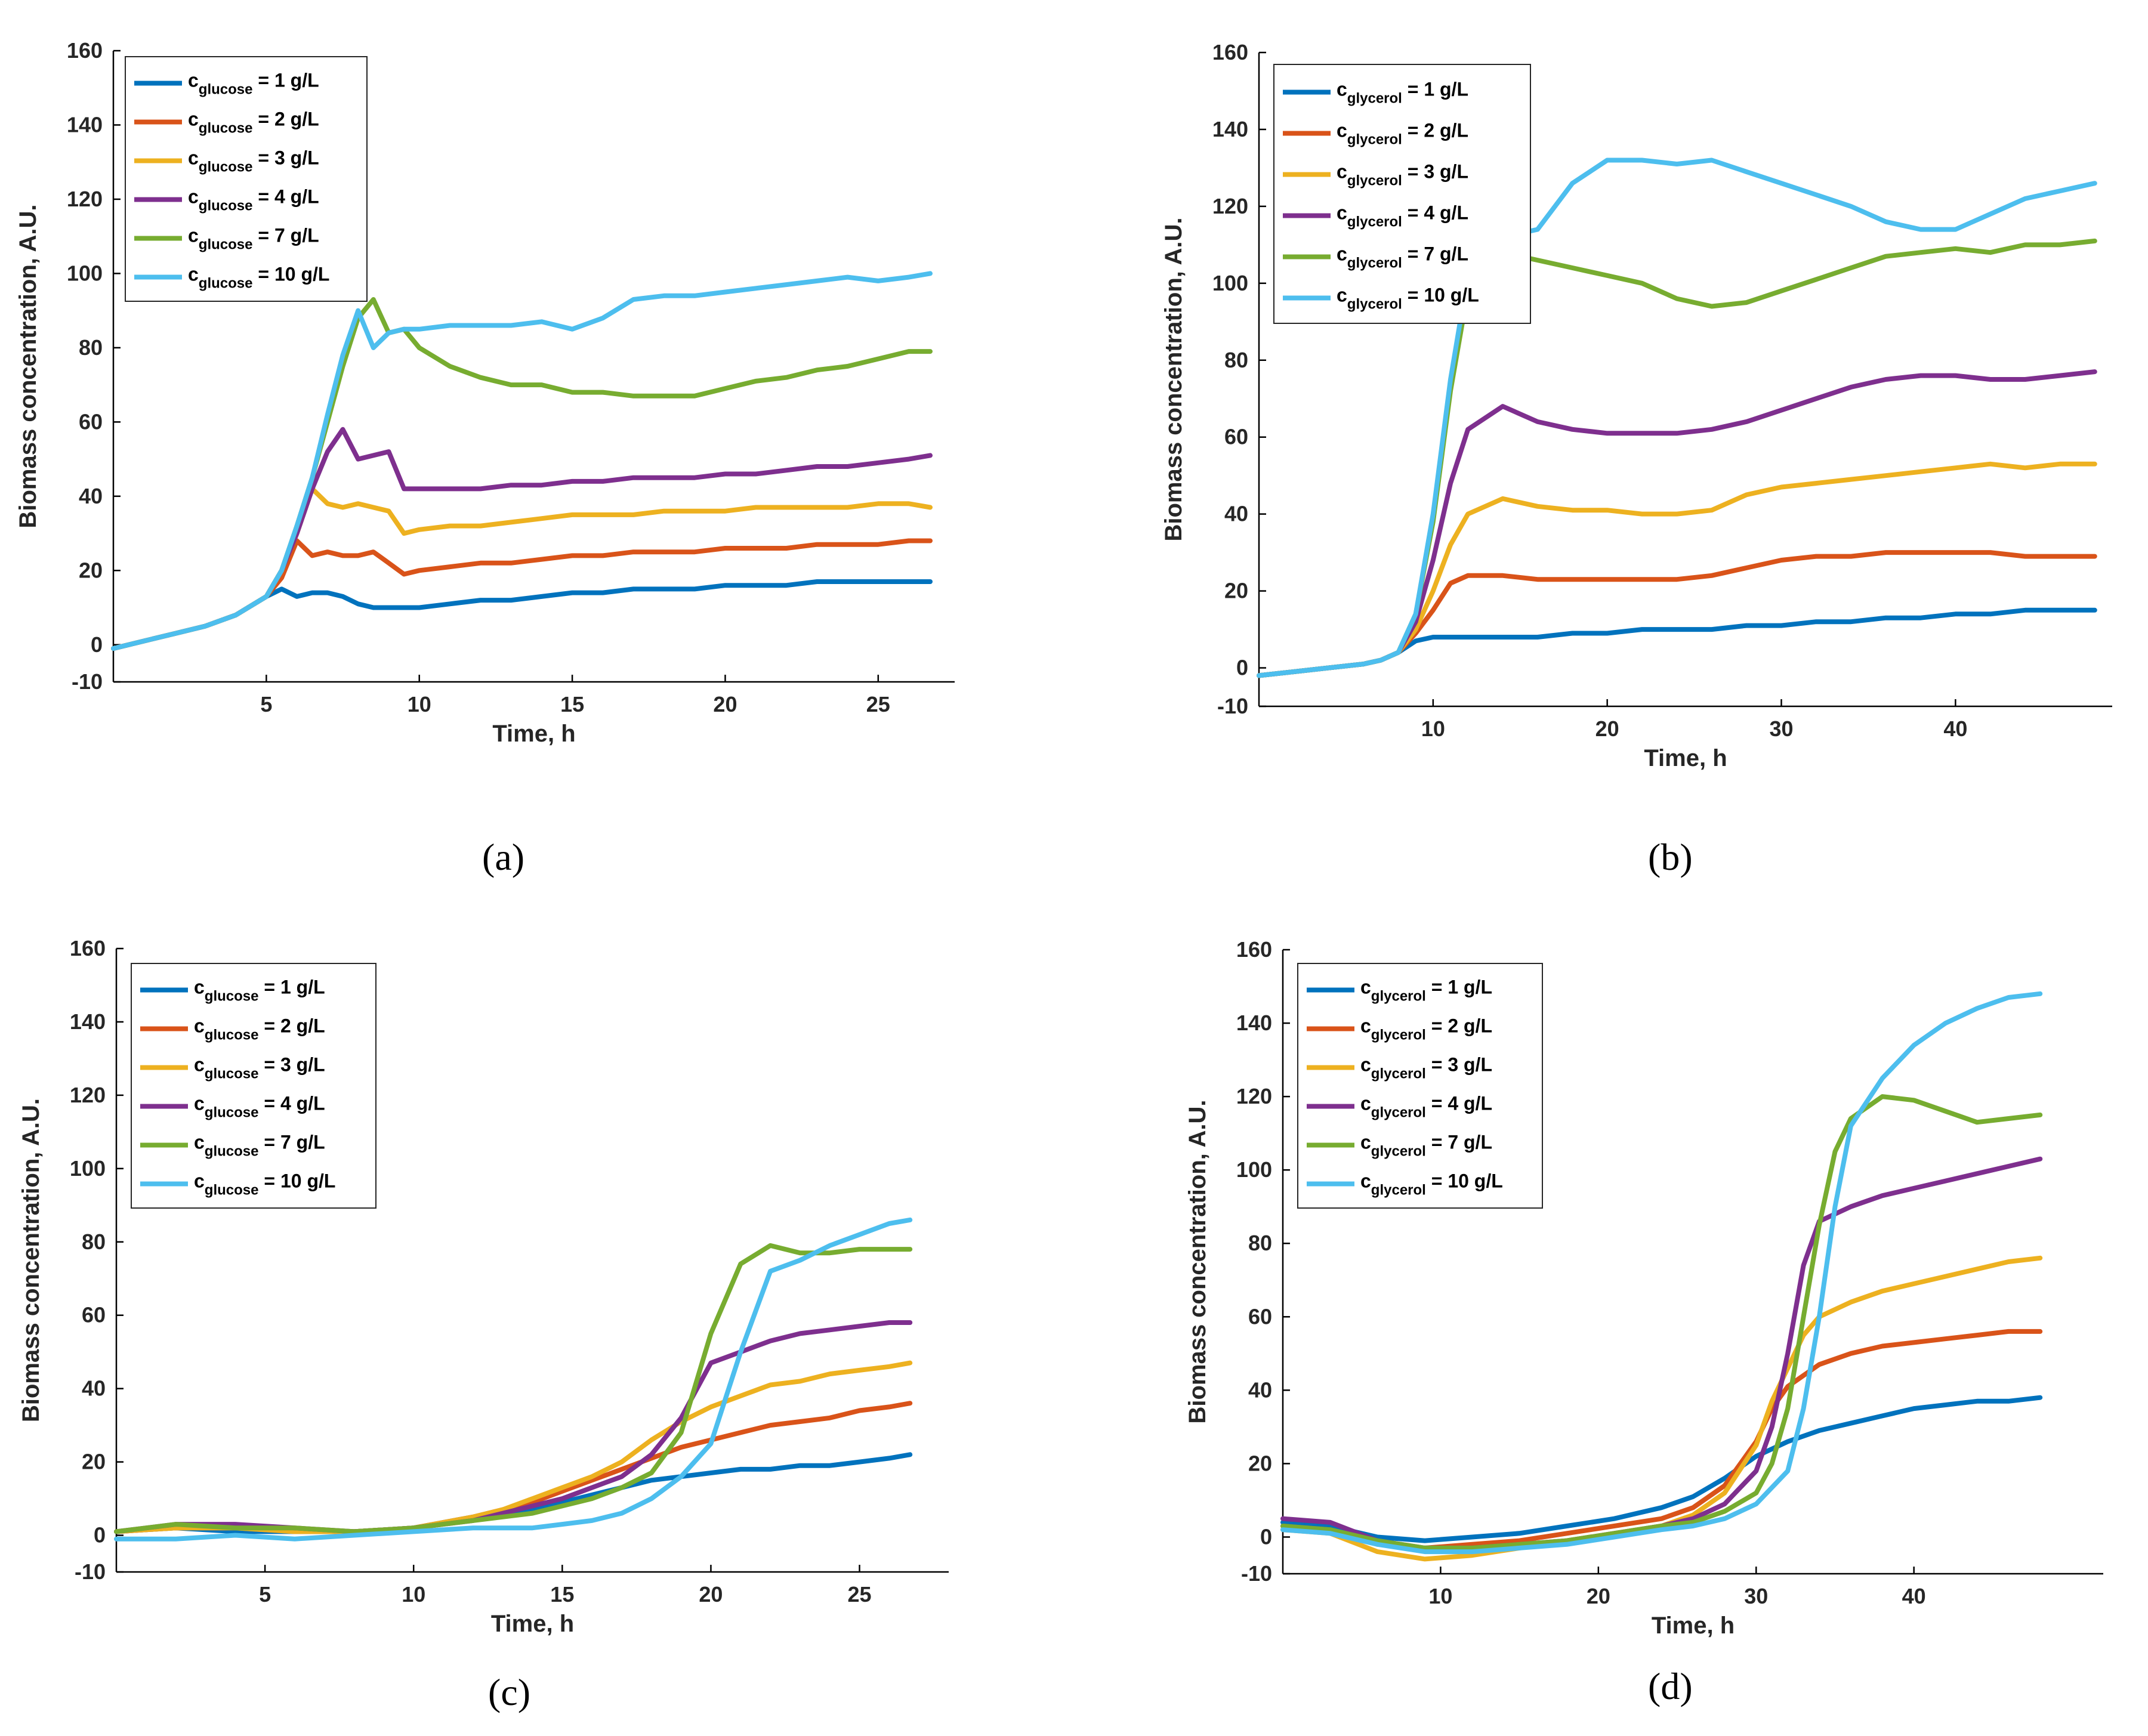  What do you see at coordinates (509, 1692) in the screenshot?
I see `panel-caption-c: (c)` at bounding box center [509, 1692].